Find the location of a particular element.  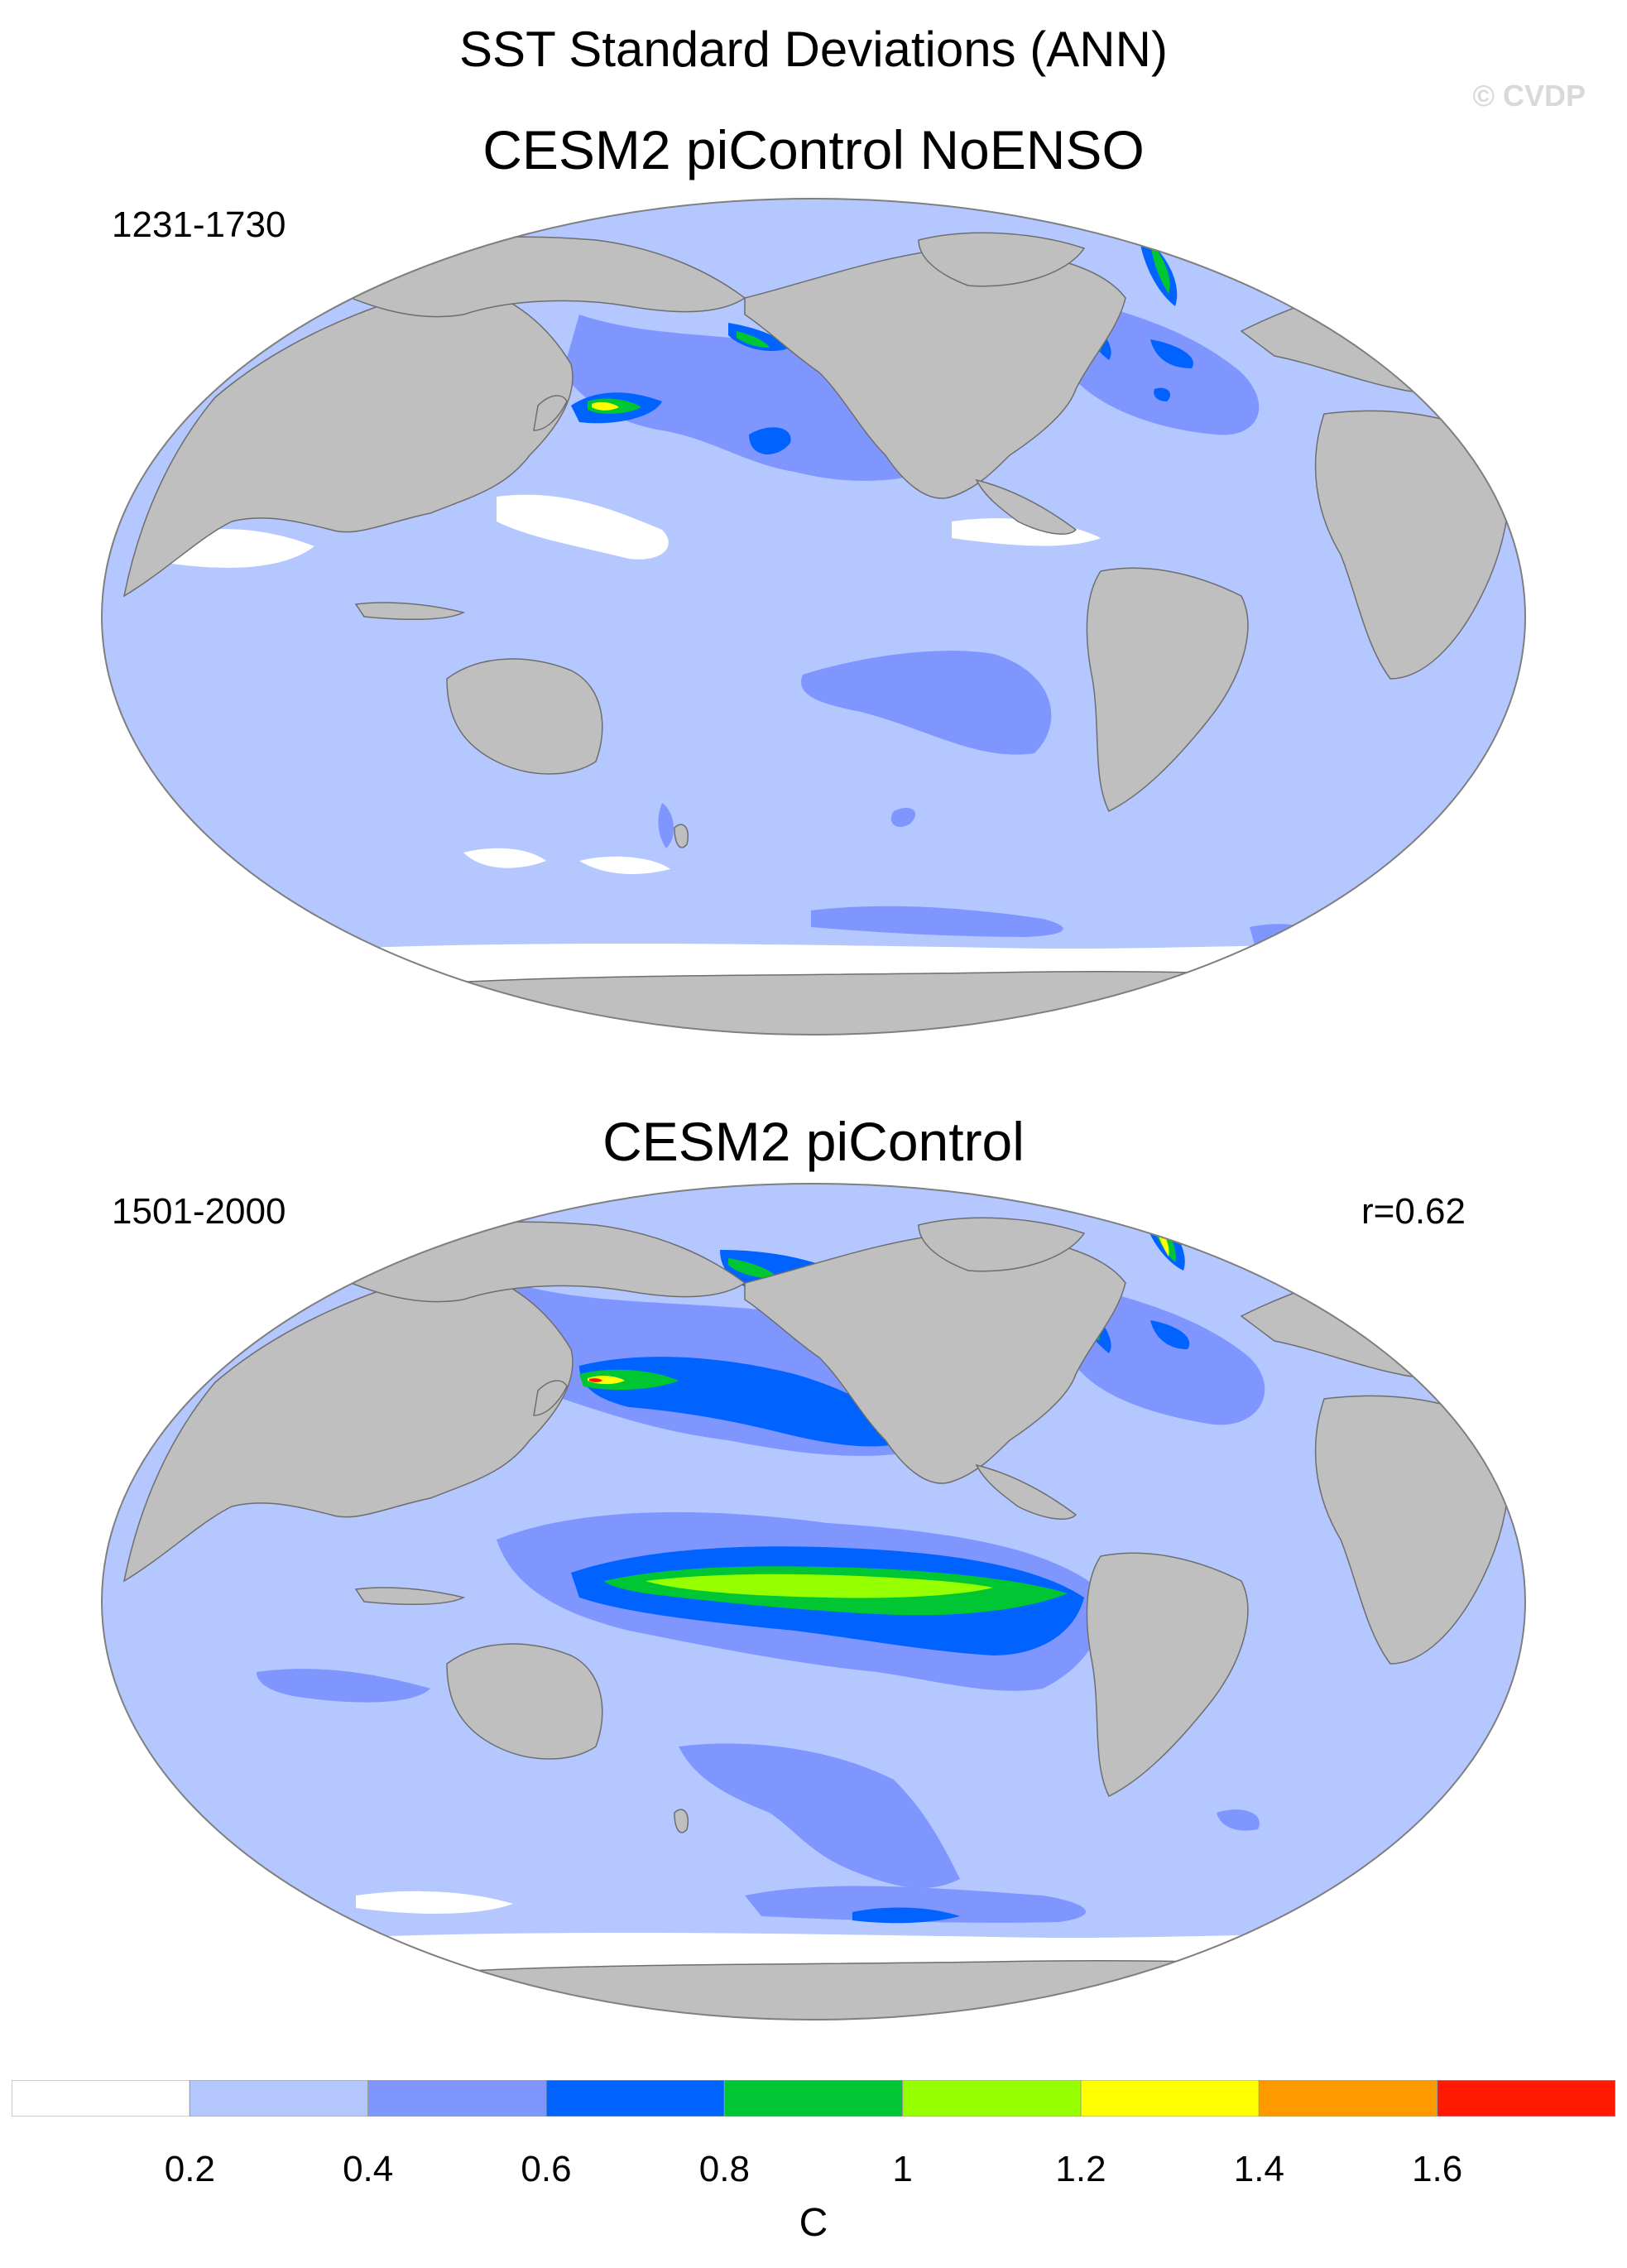

panel-2-title: CESM2 piControl is located at coordinates (813, 1141).